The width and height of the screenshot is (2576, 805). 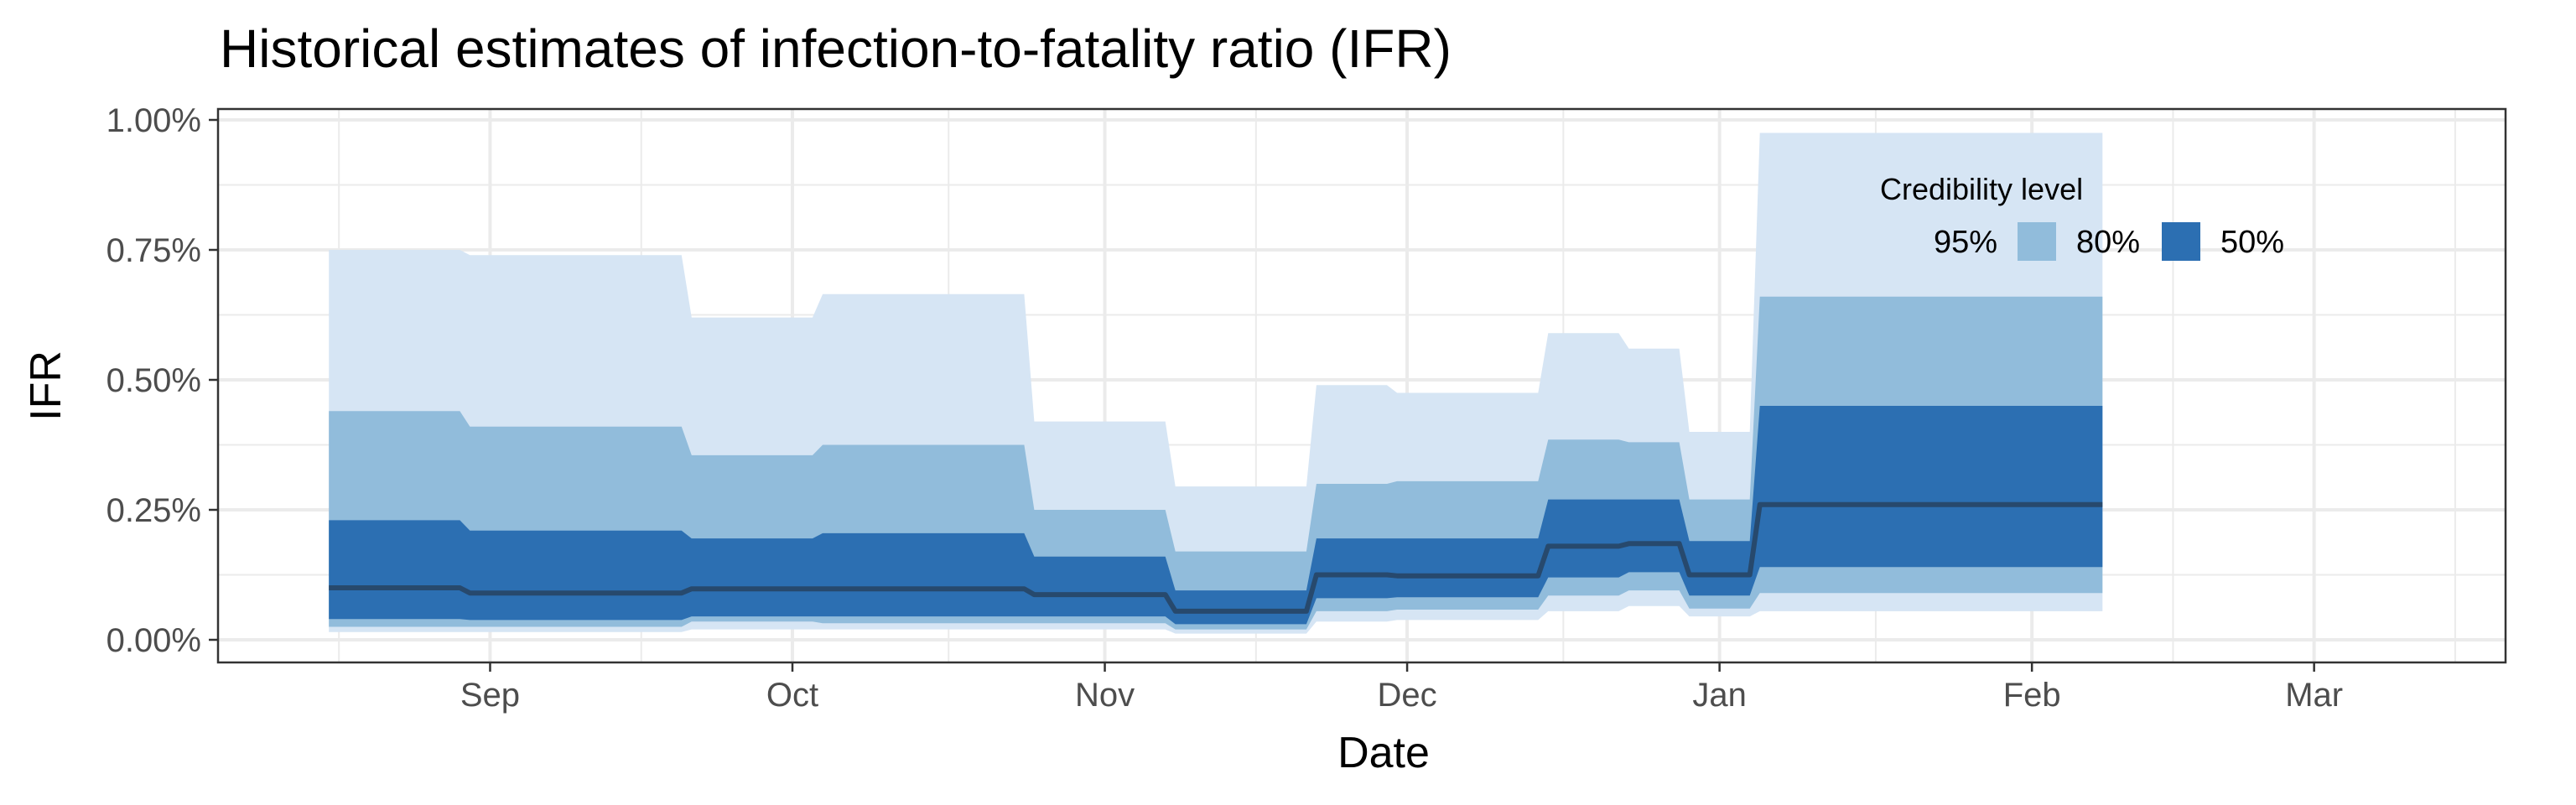 I want to click on y-axis-title: IFR, so click(x=46, y=386).